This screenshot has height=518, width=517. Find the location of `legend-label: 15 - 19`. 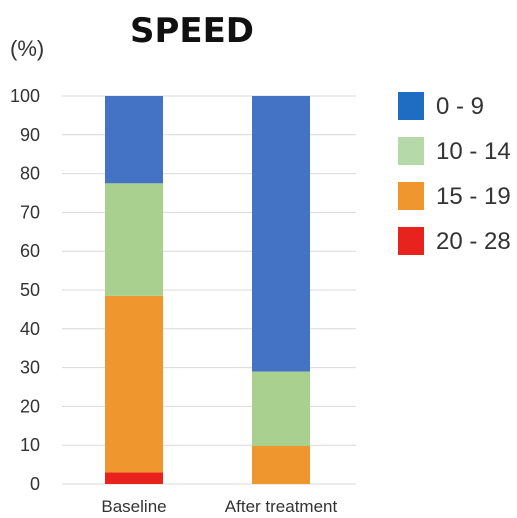

legend-label: 15 - 19 is located at coordinates (473, 196).